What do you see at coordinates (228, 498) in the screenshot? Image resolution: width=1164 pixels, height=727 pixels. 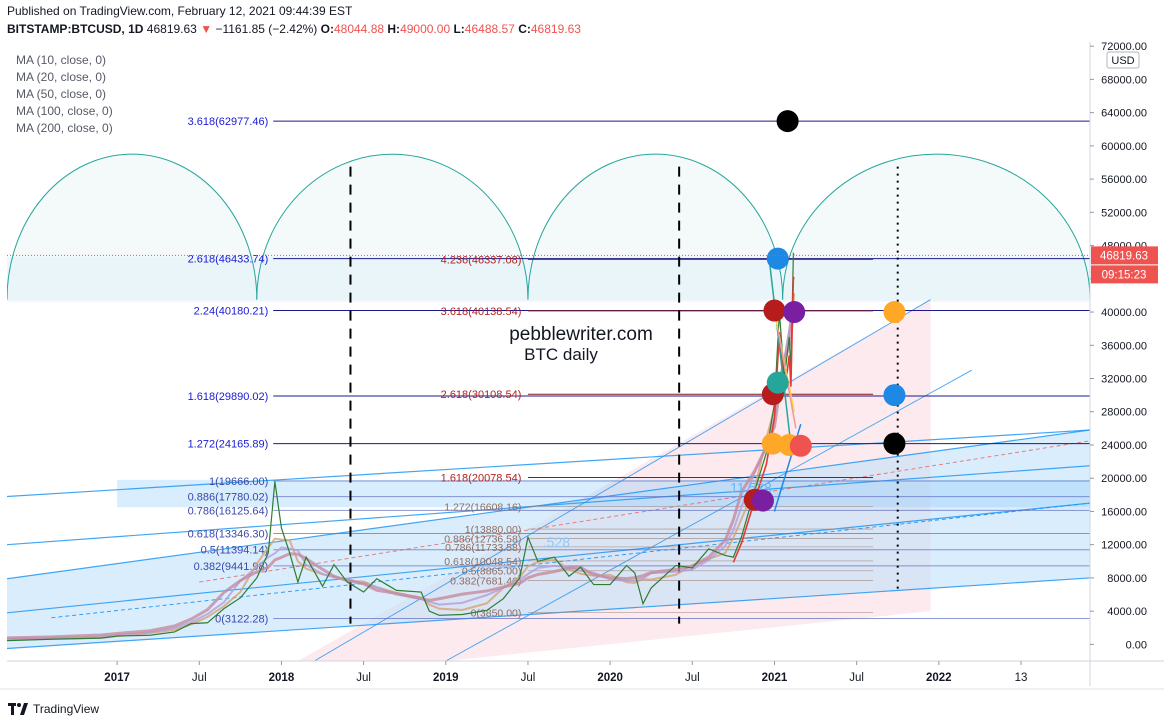 I see `fib-left-label-6: 0.886(17780.02)` at bounding box center [228, 498].